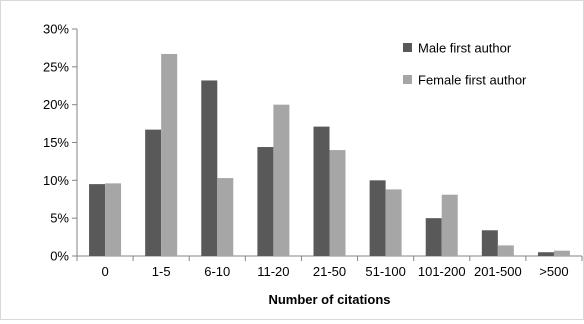 Image resolution: width=584 pixels, height=324 pixels. What do you see at coordinates (442, 271) in the screenshot?
I see `x-tick-label: 101-200` at bounding box center [442, 271].